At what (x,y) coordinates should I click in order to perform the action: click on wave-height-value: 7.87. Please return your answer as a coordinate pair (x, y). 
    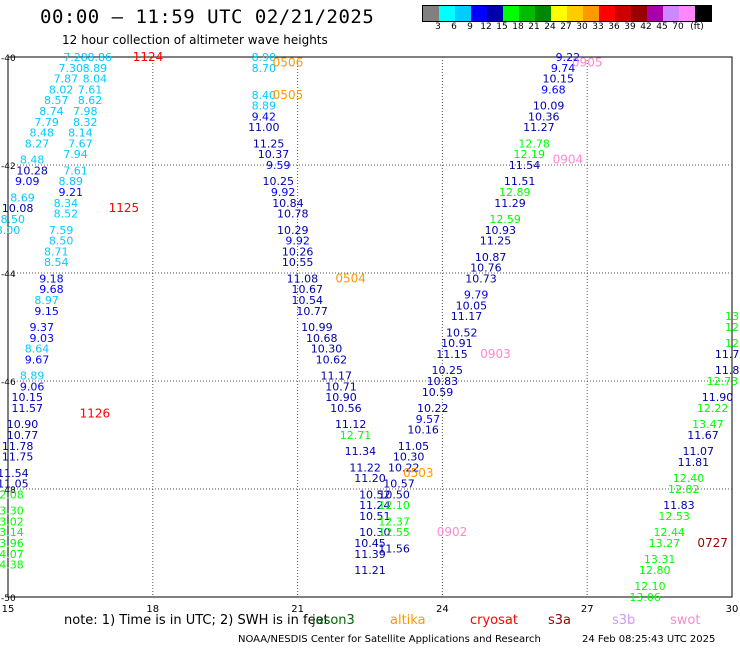
    Looking at the image, I should click on (66, 79).